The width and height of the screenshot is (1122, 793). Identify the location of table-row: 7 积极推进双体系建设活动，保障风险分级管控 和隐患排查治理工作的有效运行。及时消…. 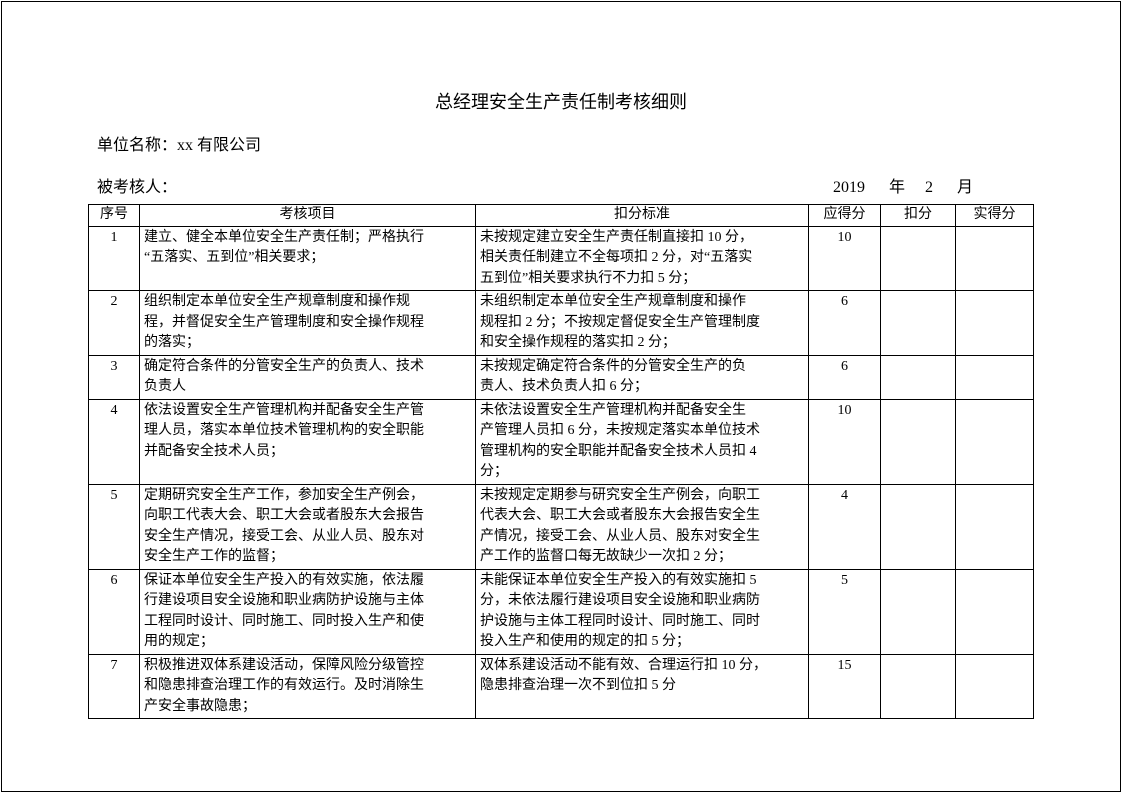
(561, 686).